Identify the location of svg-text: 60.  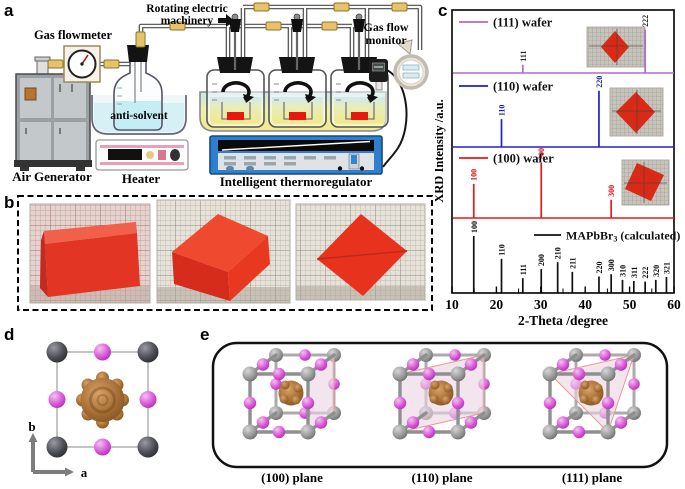
(674, 304).